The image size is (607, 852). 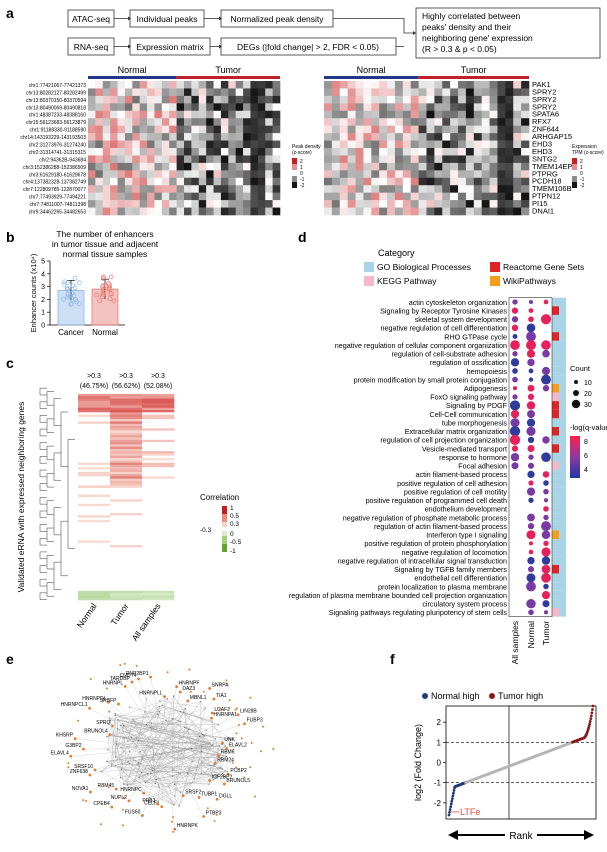 I want to click on y-tick-label: -1, so click(x=438, y=783).